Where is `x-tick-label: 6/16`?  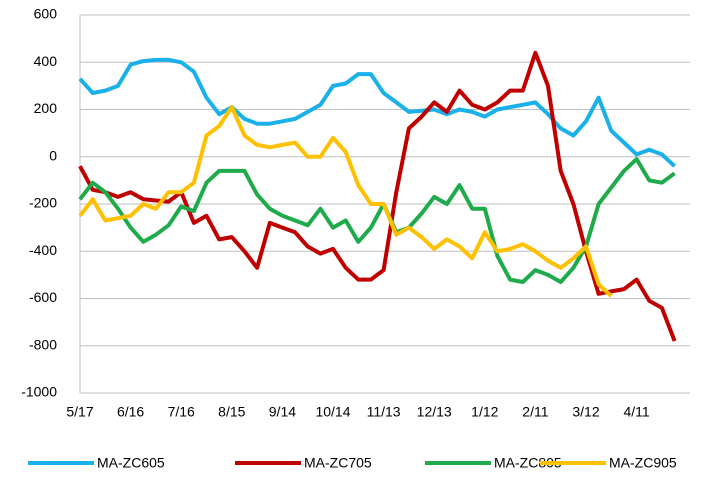
x-tick-label: 6/16 is located at coordinates (130, 412).